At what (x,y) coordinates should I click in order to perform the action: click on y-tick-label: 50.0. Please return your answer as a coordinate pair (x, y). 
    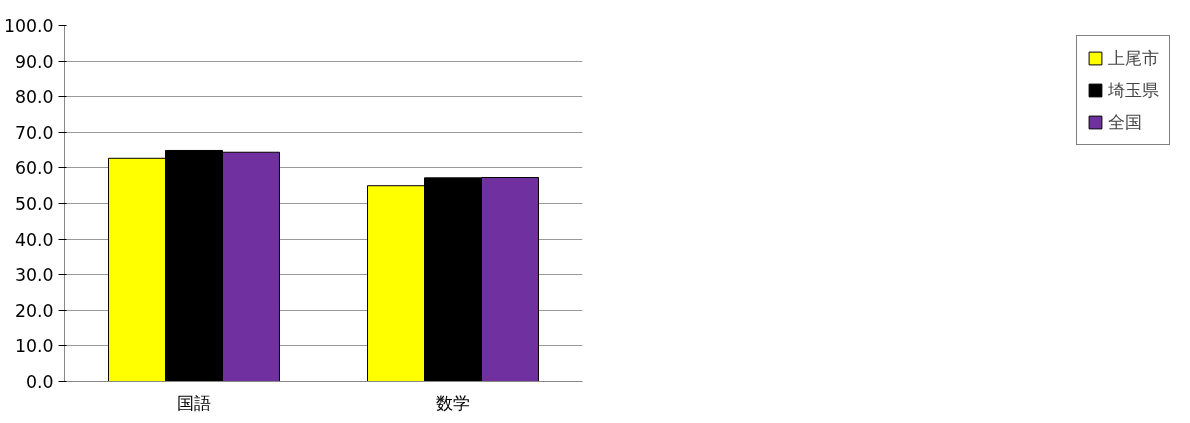
    Looking at the image, I should click on (34, 204).